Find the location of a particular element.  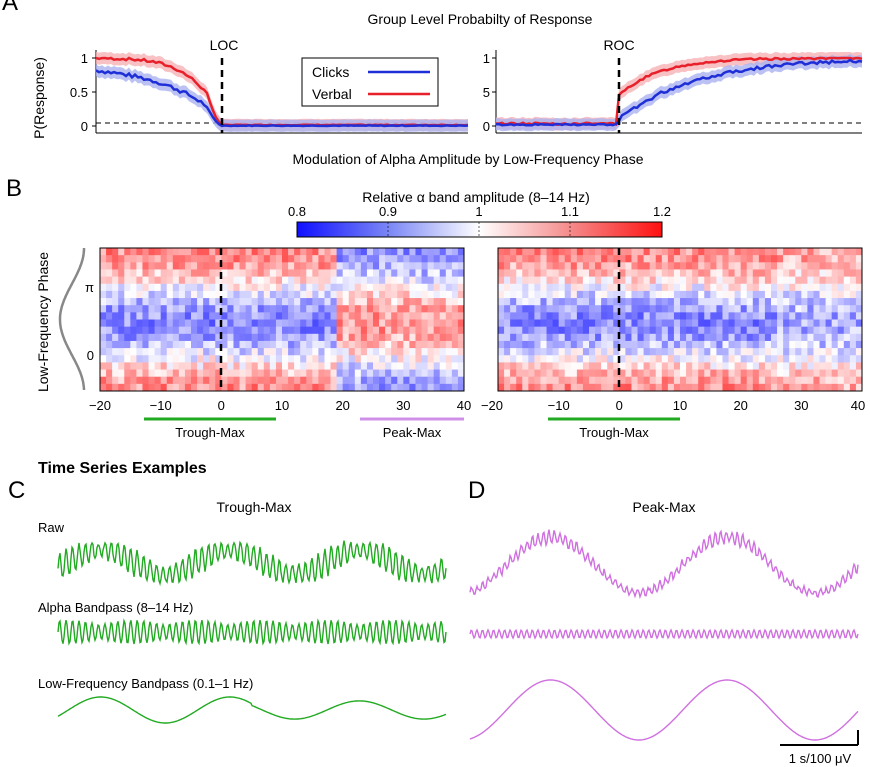

a-right-ytick-label: 5 is located at coordinates (486, 92).